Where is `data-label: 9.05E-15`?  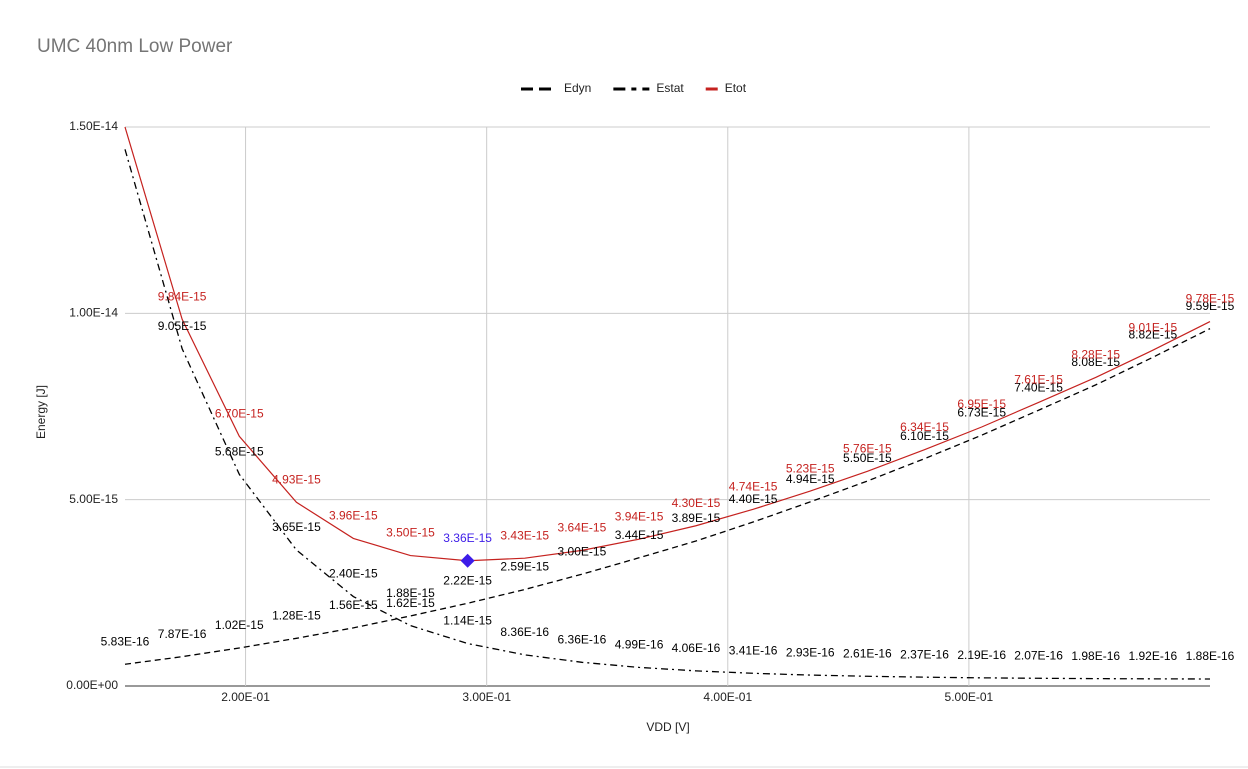
data-label: 9.05E-15 is located at coordinates (182, 326).